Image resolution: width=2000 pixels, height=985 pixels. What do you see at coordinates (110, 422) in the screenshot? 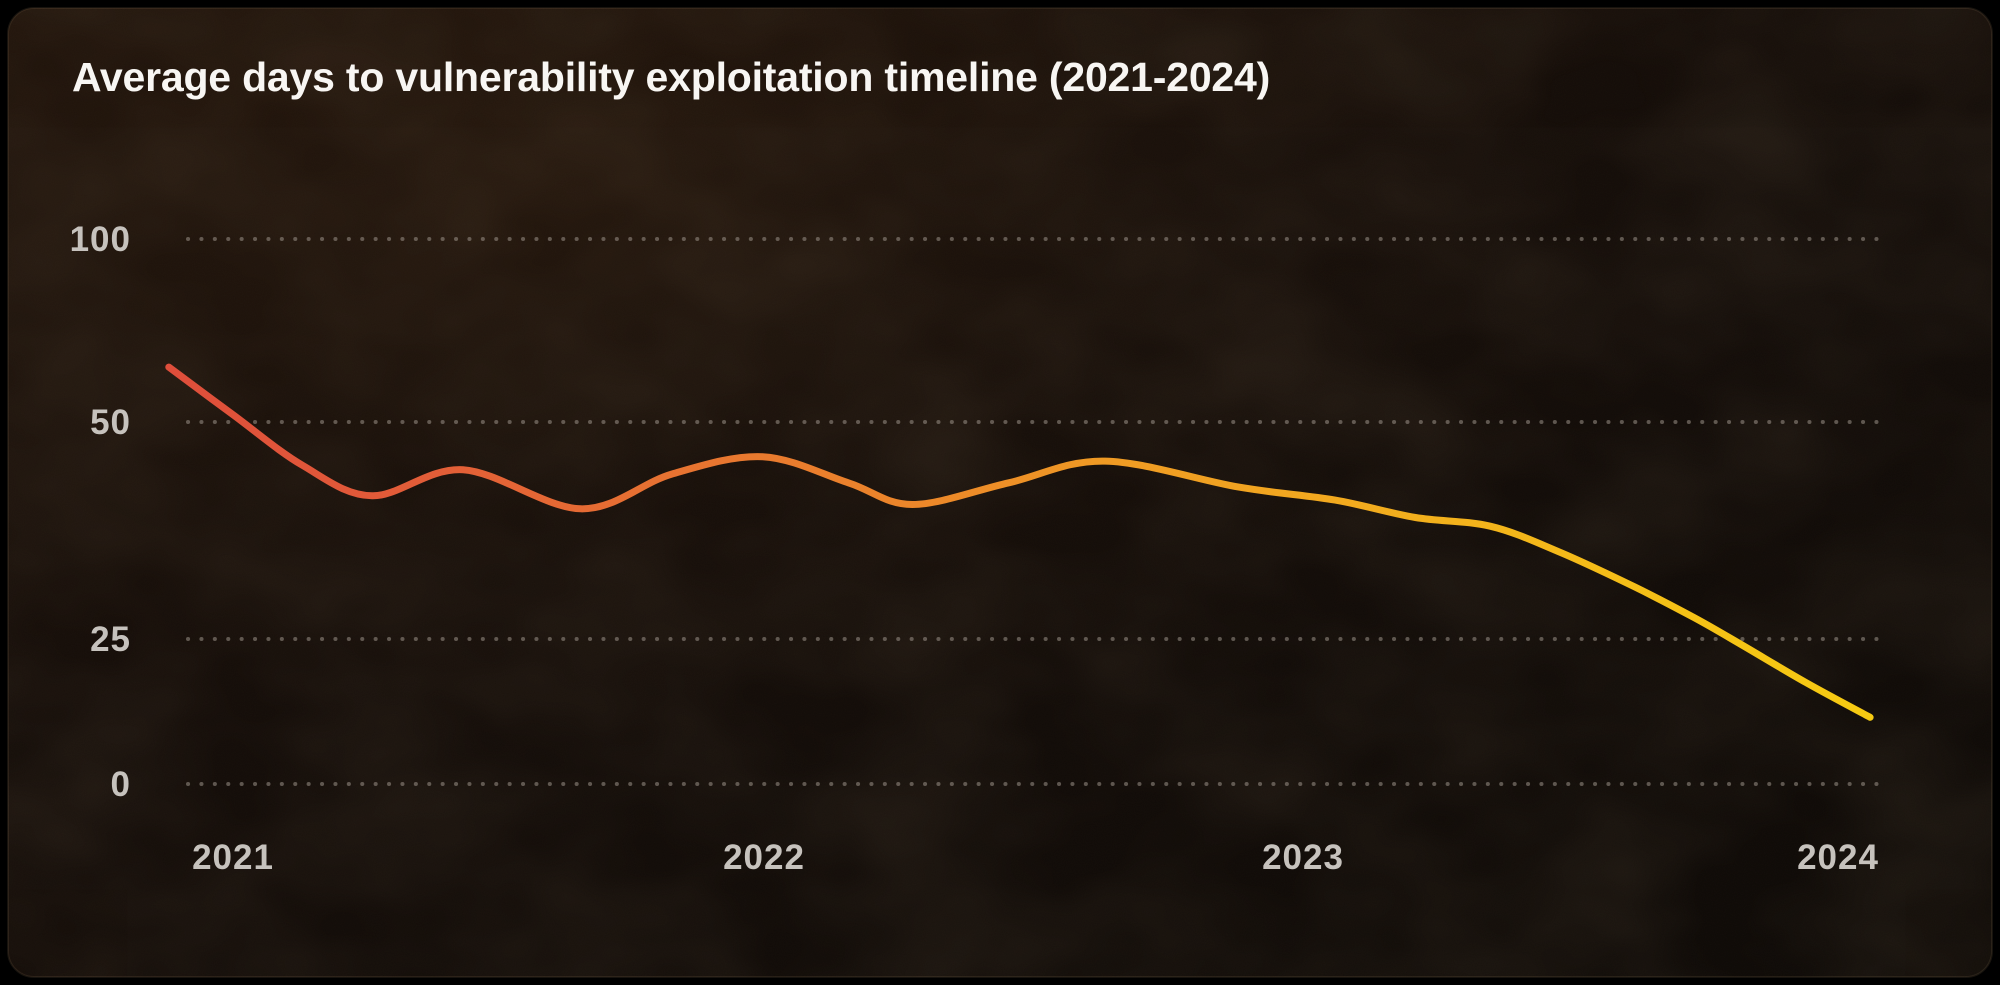
I see `y-tick-label-50: 50` at bounding box center [110, 422].